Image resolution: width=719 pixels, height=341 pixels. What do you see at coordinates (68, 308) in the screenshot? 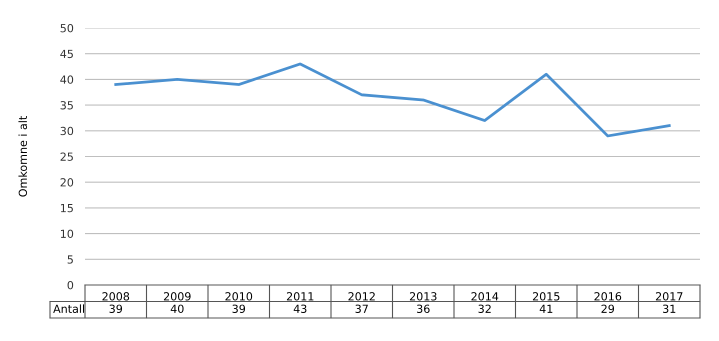
I see `text: Antall` at bounding box center [68, 308].